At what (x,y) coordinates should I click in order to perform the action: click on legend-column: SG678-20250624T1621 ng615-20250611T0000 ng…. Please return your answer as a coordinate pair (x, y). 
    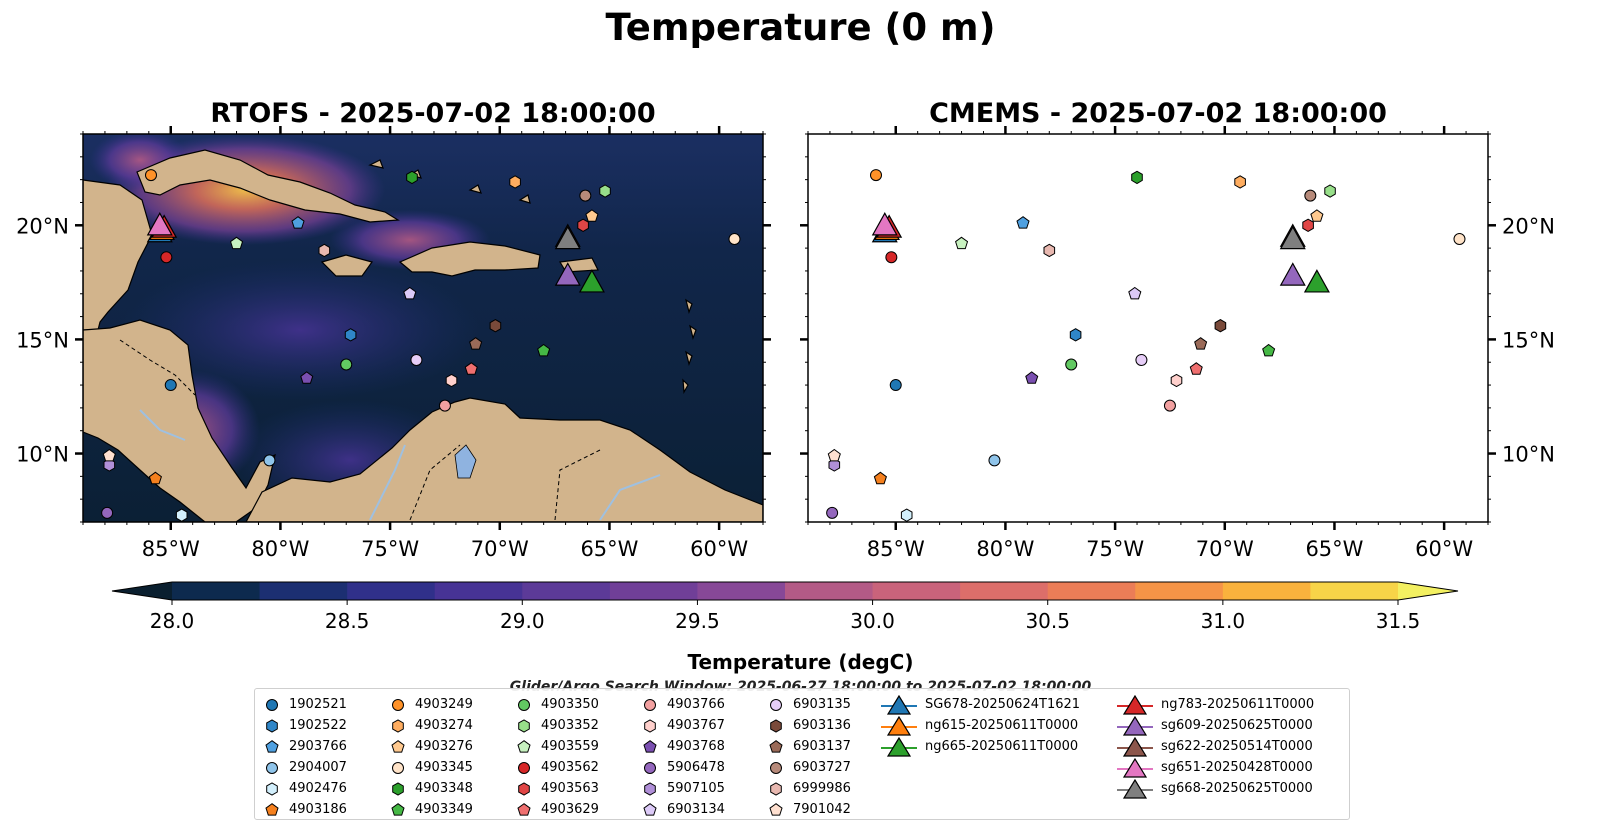
    Looking at the image, I should click on (980, 725).